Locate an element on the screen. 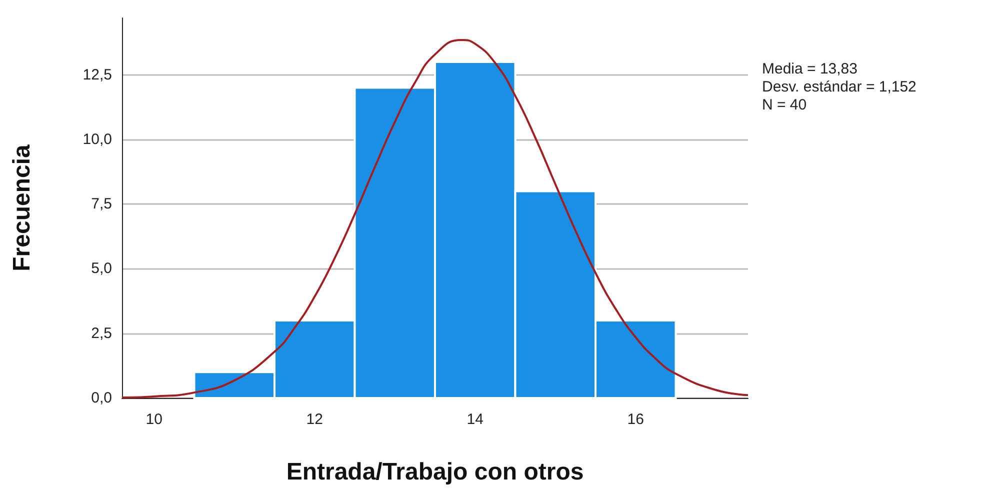  x-tick-label: 16 is located at coordinates (635, 419).